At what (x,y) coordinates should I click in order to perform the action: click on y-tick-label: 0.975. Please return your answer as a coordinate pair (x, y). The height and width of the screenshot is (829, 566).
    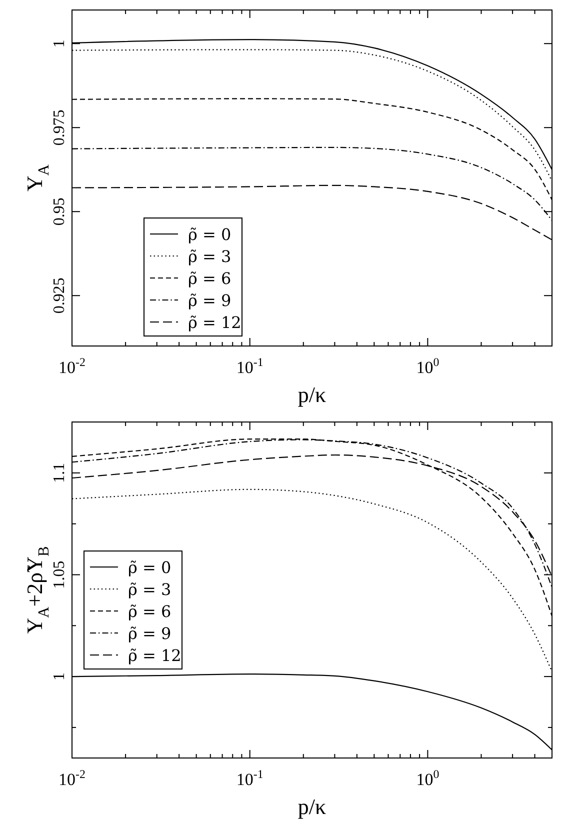
    Looking at the image, I should click on (59, 128).